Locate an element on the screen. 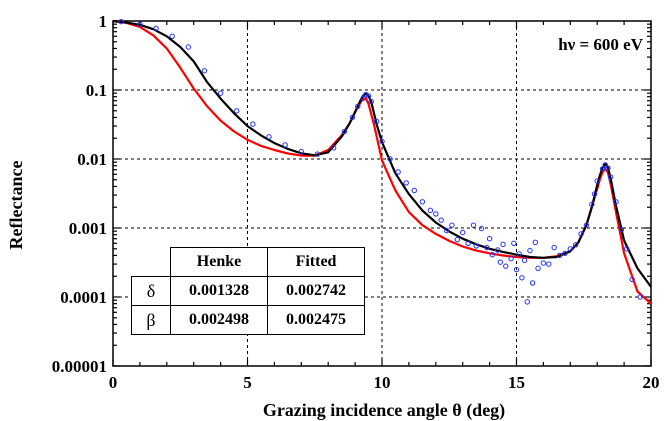  y-axis-title: Reflectance is located at coordinates (16, 205).